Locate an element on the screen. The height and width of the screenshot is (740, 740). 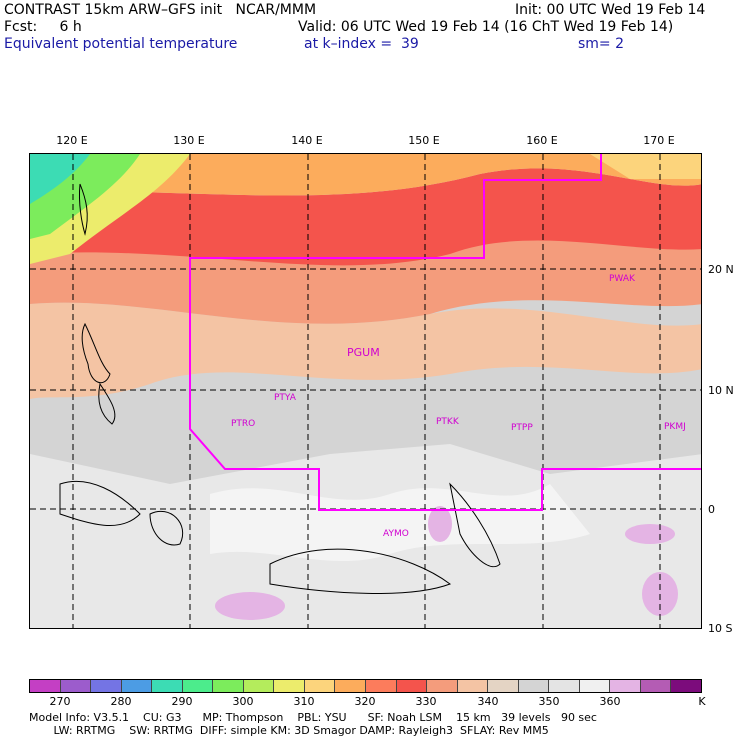
station-label: PGUM is located at coordinates (363, 352).